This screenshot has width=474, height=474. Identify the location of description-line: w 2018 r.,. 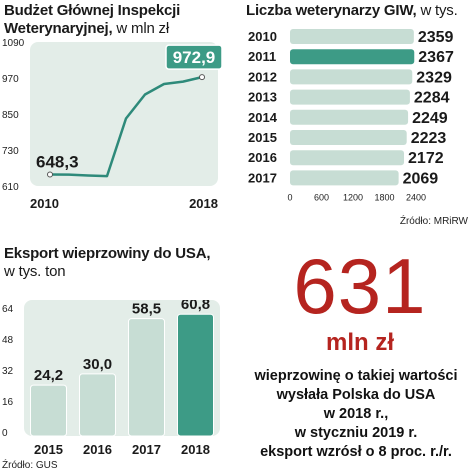
(356, 414).